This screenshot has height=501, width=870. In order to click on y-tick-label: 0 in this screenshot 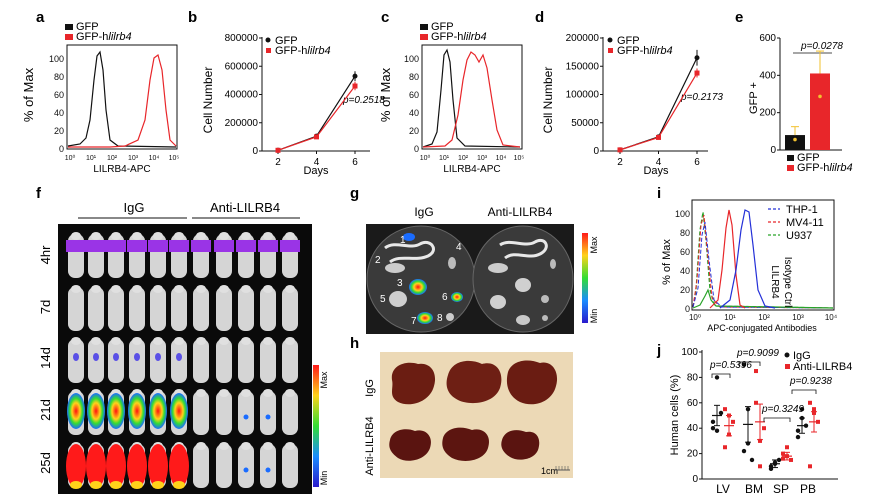, I will do `click(596, 151)`.